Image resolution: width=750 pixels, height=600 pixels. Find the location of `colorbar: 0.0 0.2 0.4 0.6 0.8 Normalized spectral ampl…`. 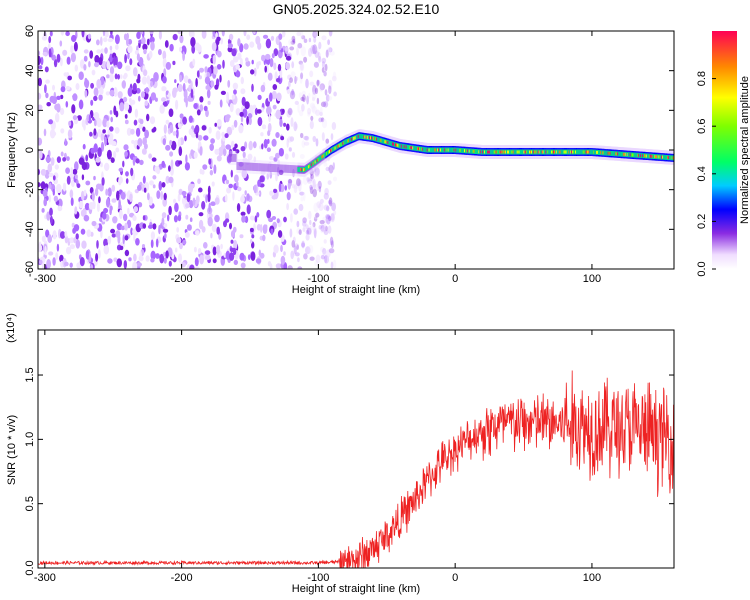

colorbar: 0.0 0.2 0.4 0.6 0.8 Normalized spectral ampl… is located at coordinates (723, 154).